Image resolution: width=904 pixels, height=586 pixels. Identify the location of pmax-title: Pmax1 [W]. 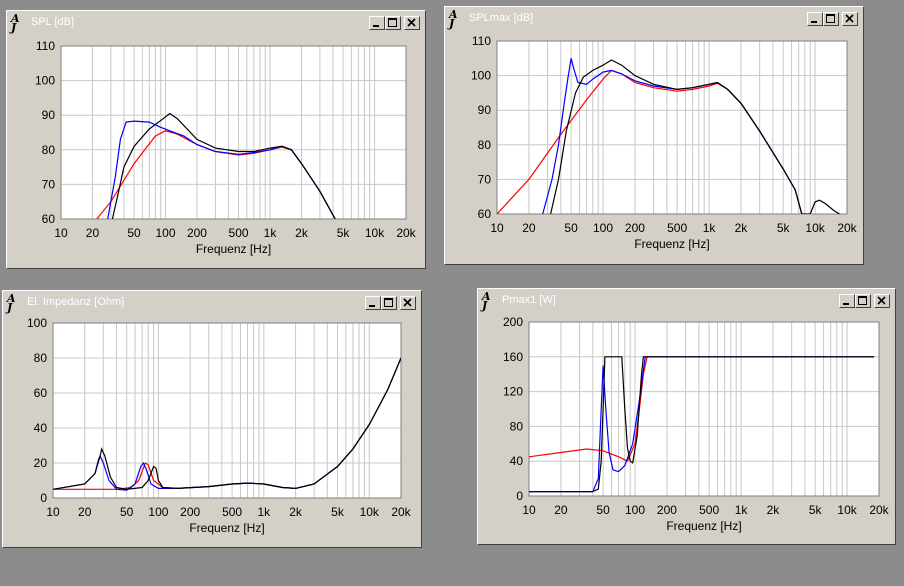
(529, 300).